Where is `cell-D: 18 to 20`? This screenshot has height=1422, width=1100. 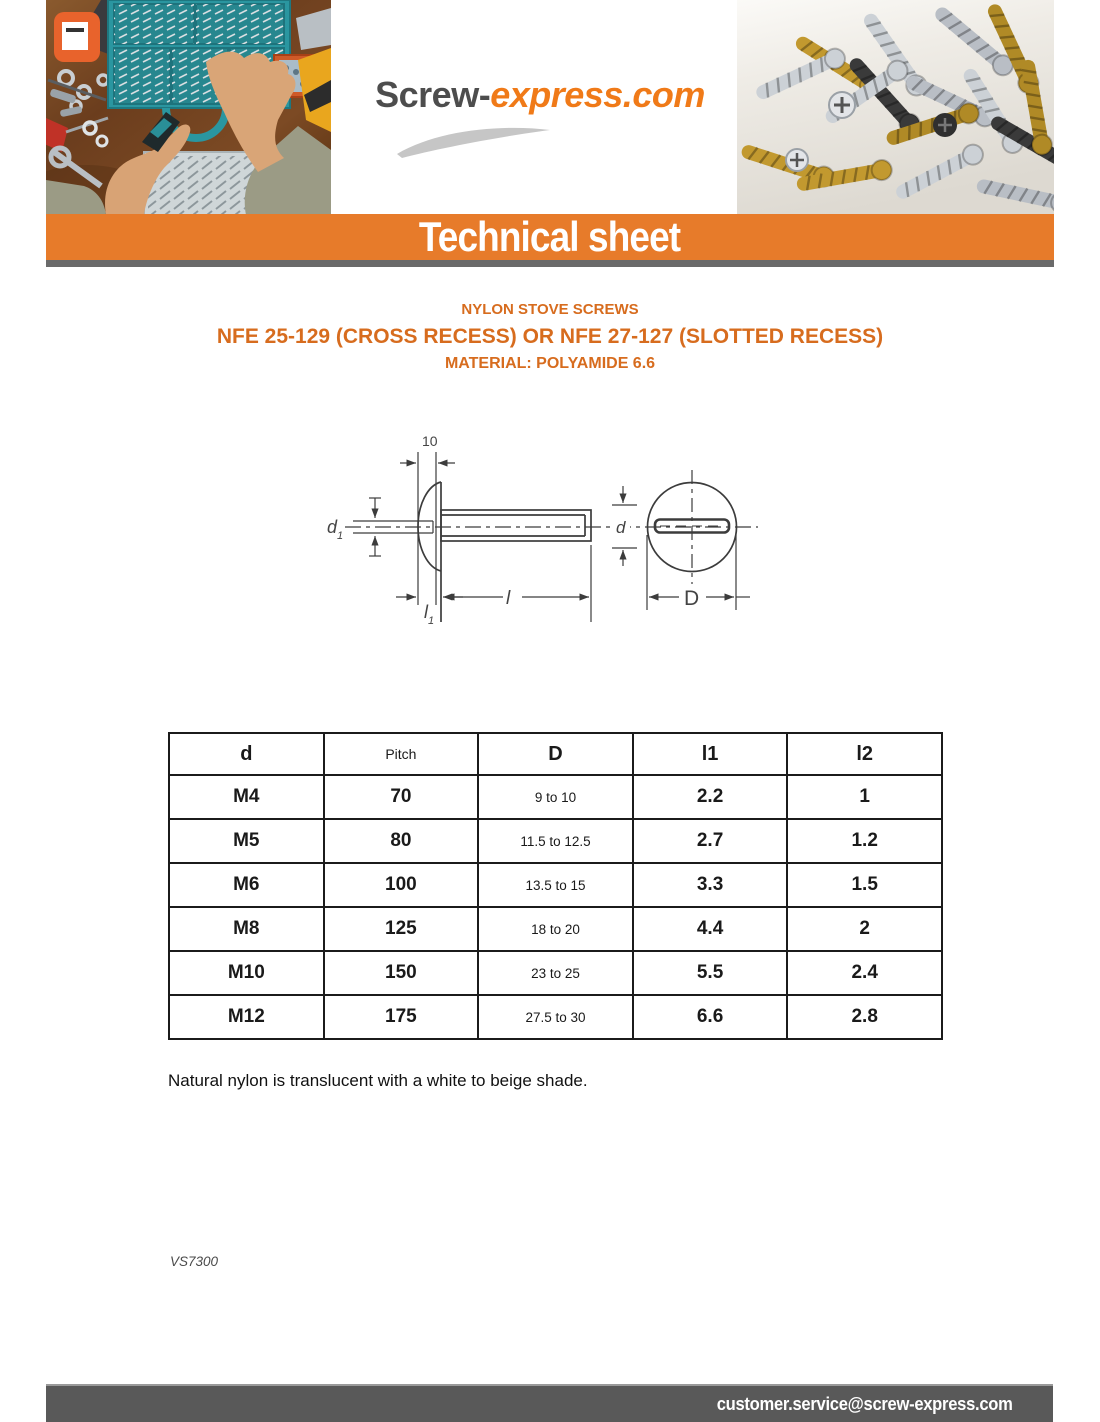
cell-D: 18 to 20 is located at coordinates (555, 929).